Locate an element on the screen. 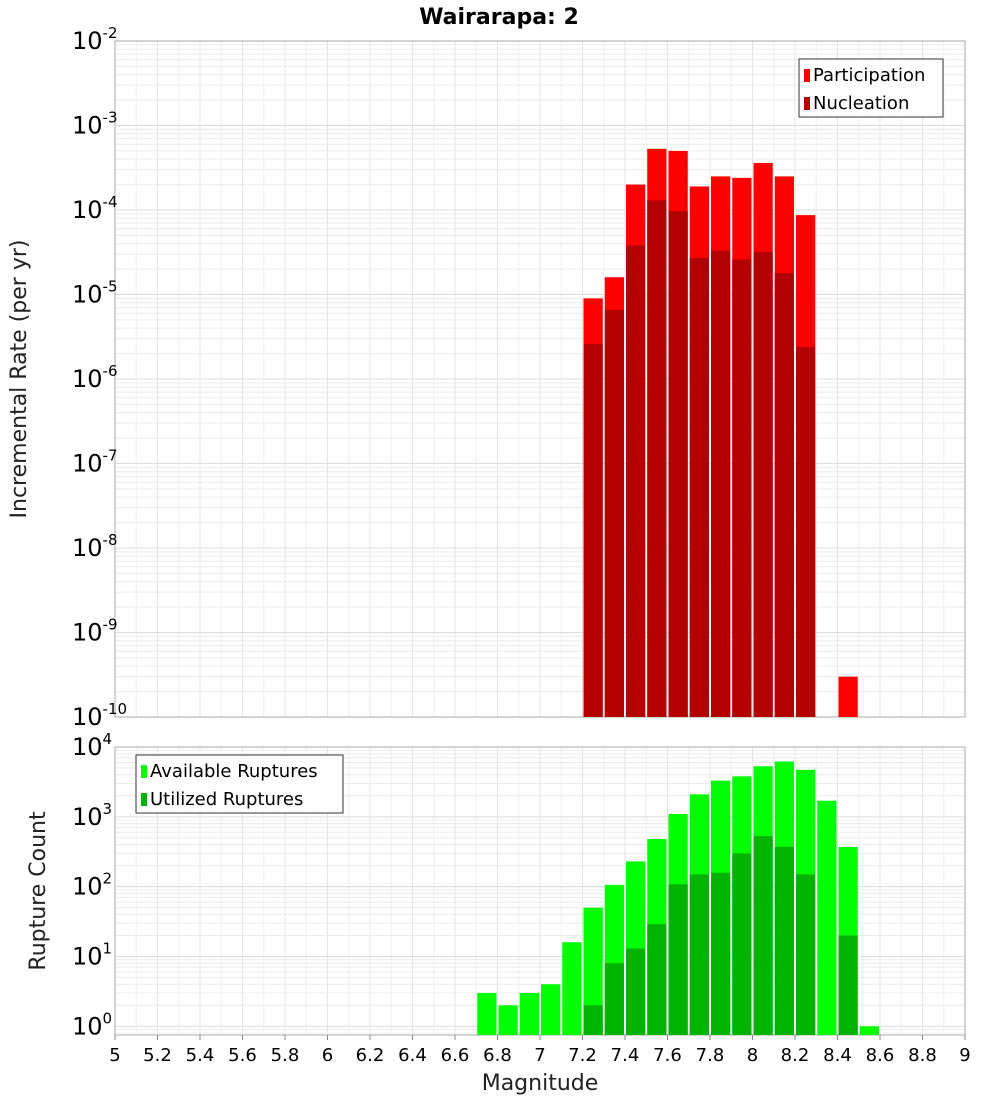  x-tick-label: 5.6 is located at coordinates (242, 1055).